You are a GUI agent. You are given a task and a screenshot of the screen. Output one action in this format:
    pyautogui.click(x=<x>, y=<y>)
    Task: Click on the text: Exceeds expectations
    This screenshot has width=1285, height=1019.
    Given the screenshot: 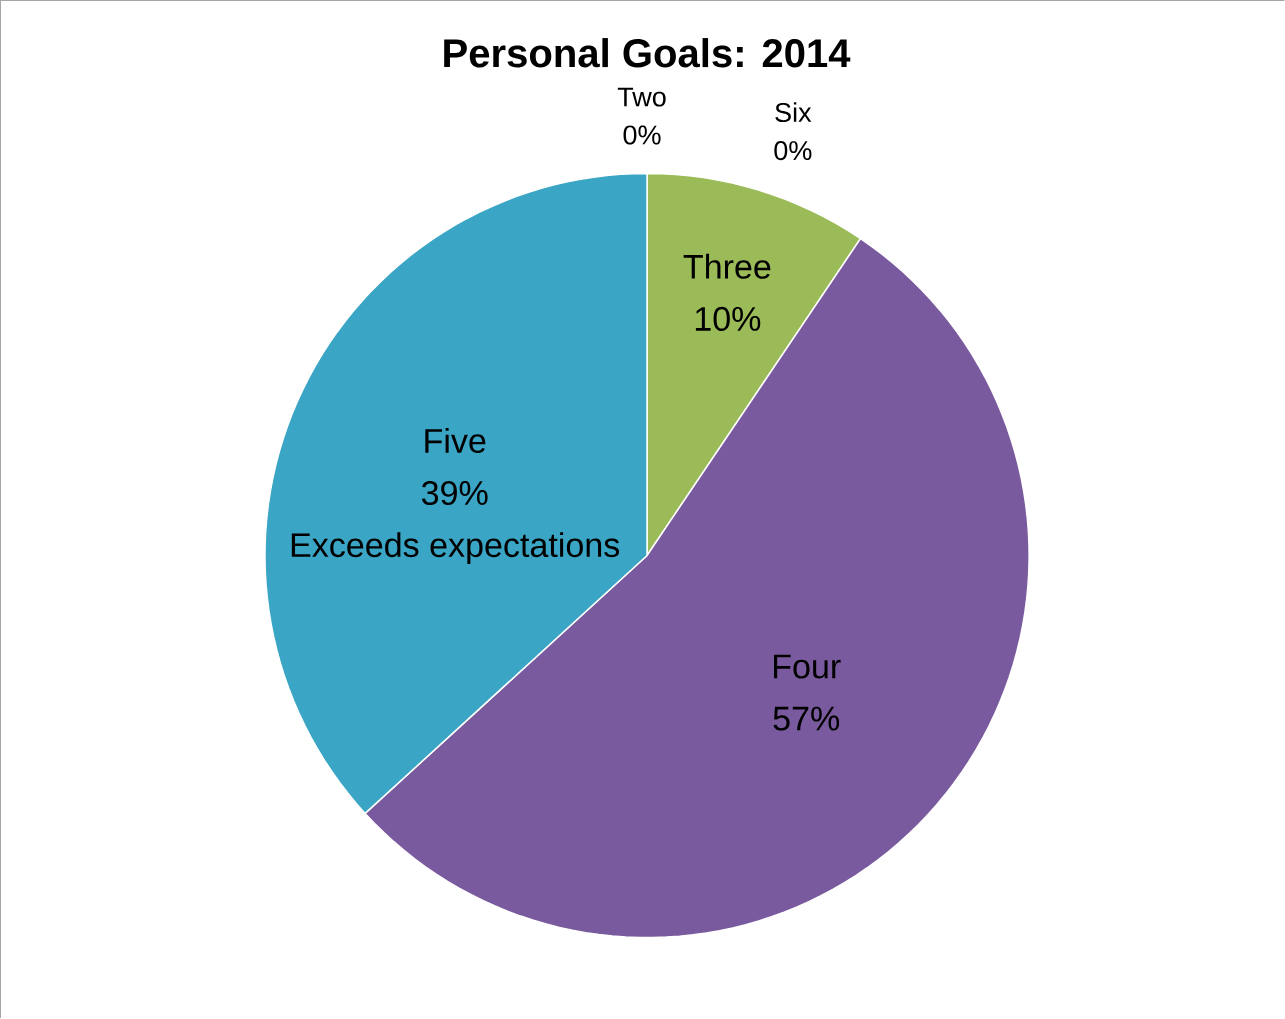 What is the action you would take?
    pyautogui.click(x=455, y=548)
    